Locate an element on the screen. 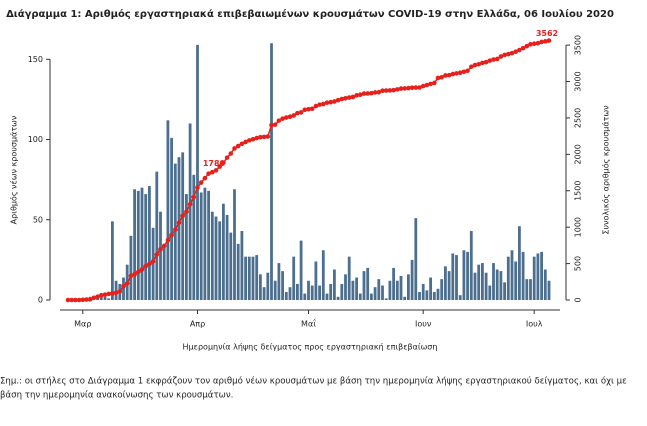  x-tick-label: Ιουλ is located at coordinates (534, 324).